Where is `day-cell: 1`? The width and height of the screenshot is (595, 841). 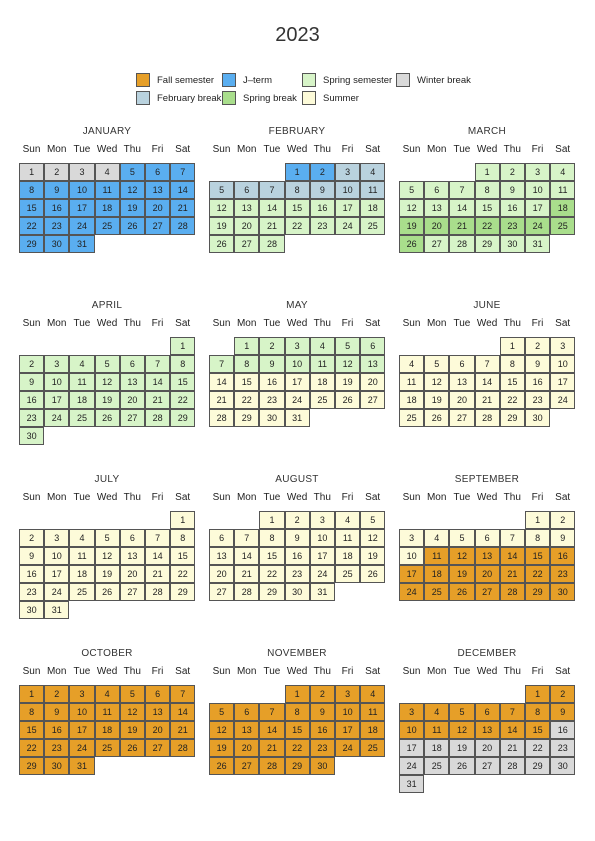 day-cell: 1 is located at coordinates (297, 172).